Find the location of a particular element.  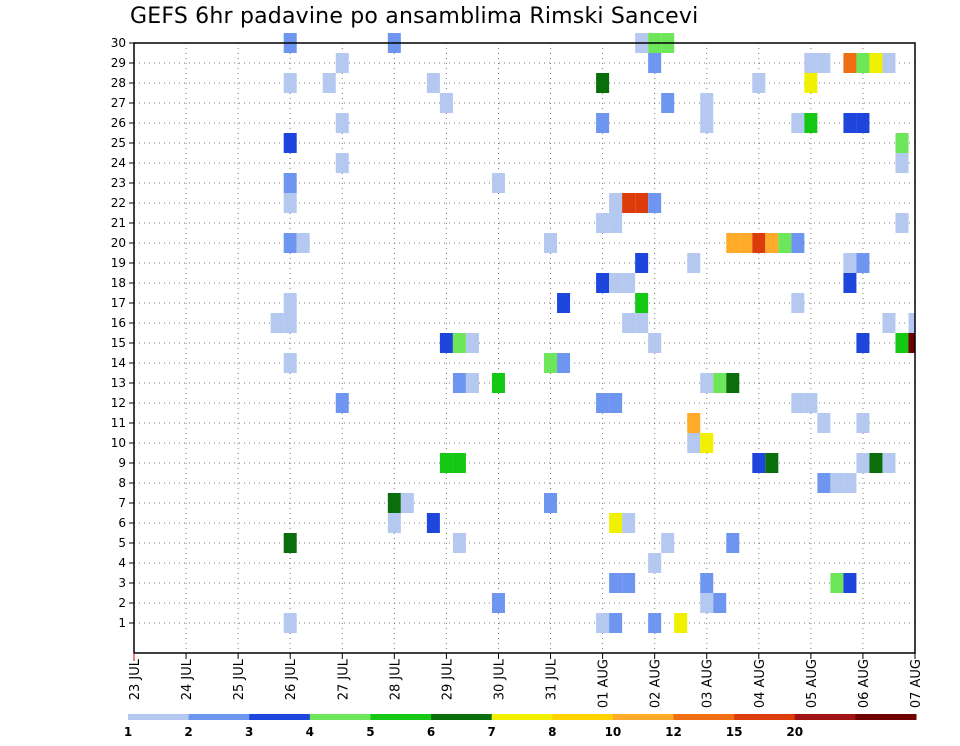

y-tick-label: 18 is located at coordinates (118, 283).